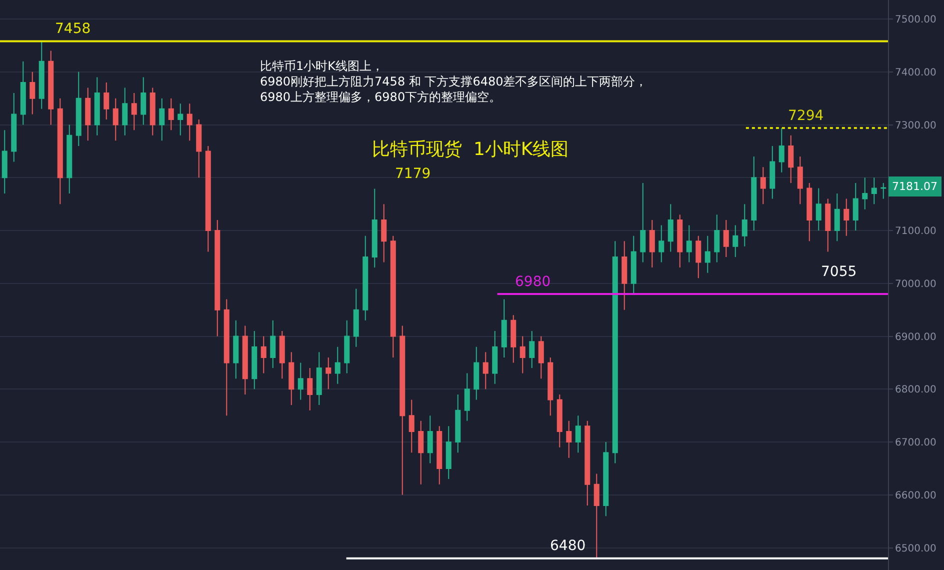  I want to click on text: 比特币现货 1小时K线图, so click(470, 149).